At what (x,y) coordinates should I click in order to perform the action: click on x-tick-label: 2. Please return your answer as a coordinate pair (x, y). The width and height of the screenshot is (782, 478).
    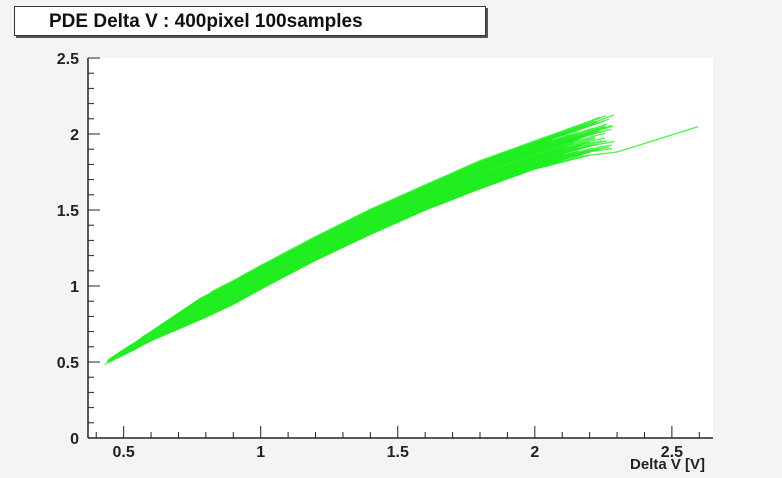
    Looking at the image, I should click on (534, 452).